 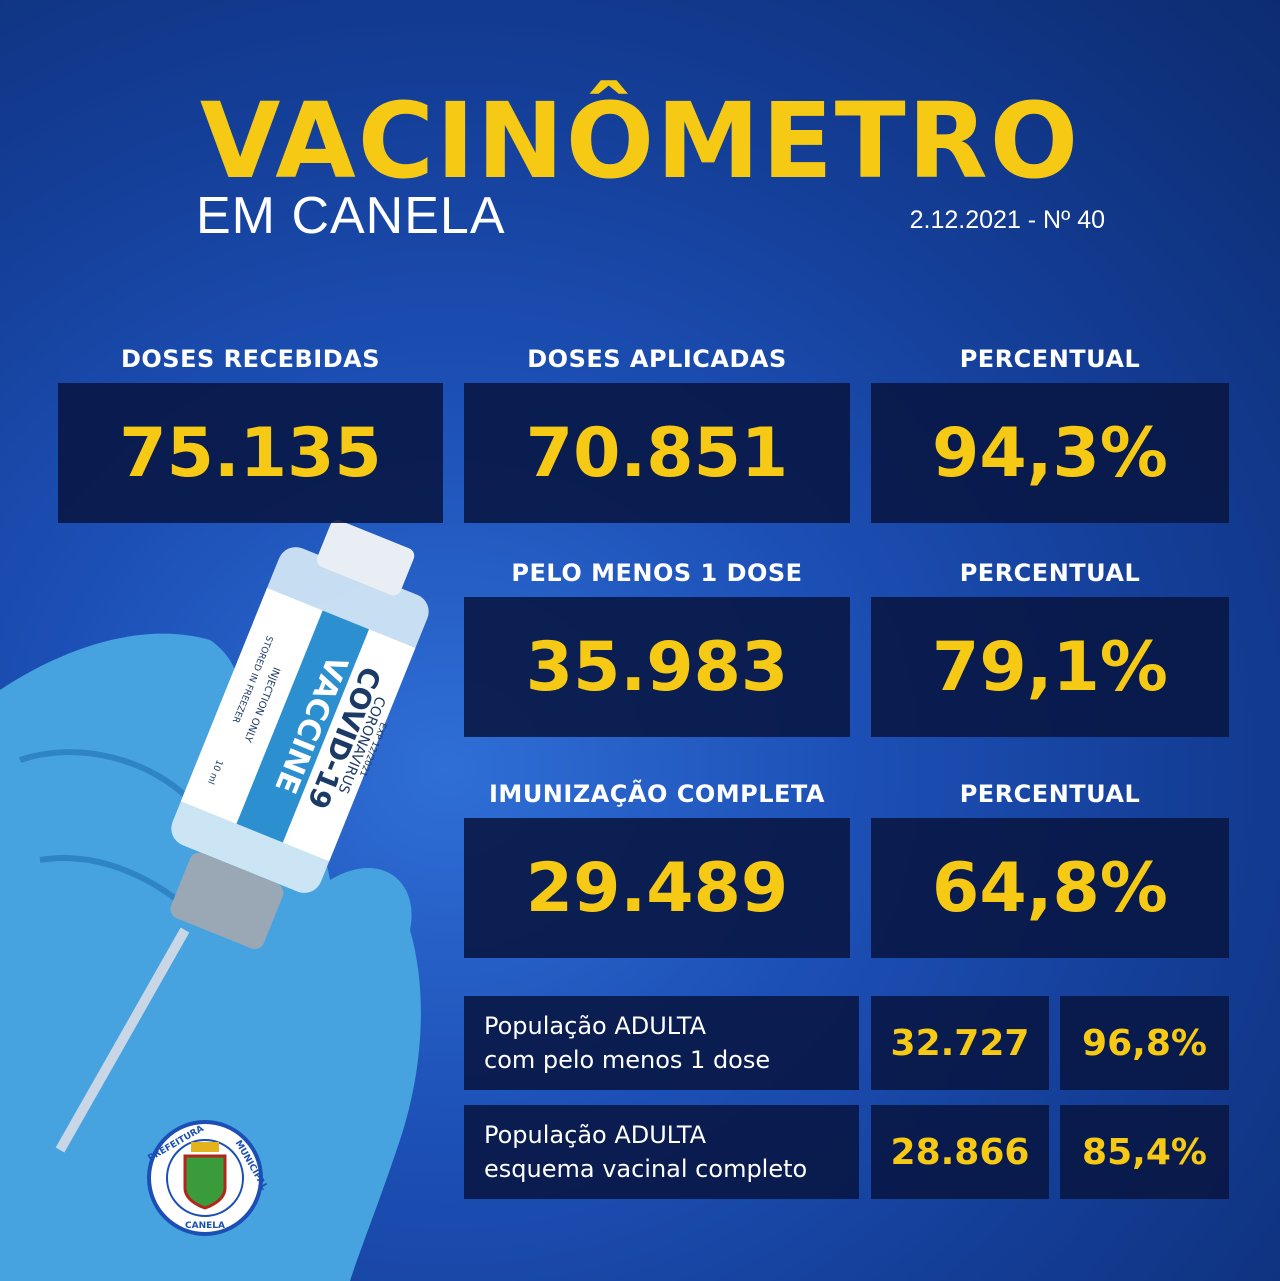 What do you see at coordinates (657, 453) in the screenshot?
I see `stat-value: 70.851` at bounding box center [657, 453].